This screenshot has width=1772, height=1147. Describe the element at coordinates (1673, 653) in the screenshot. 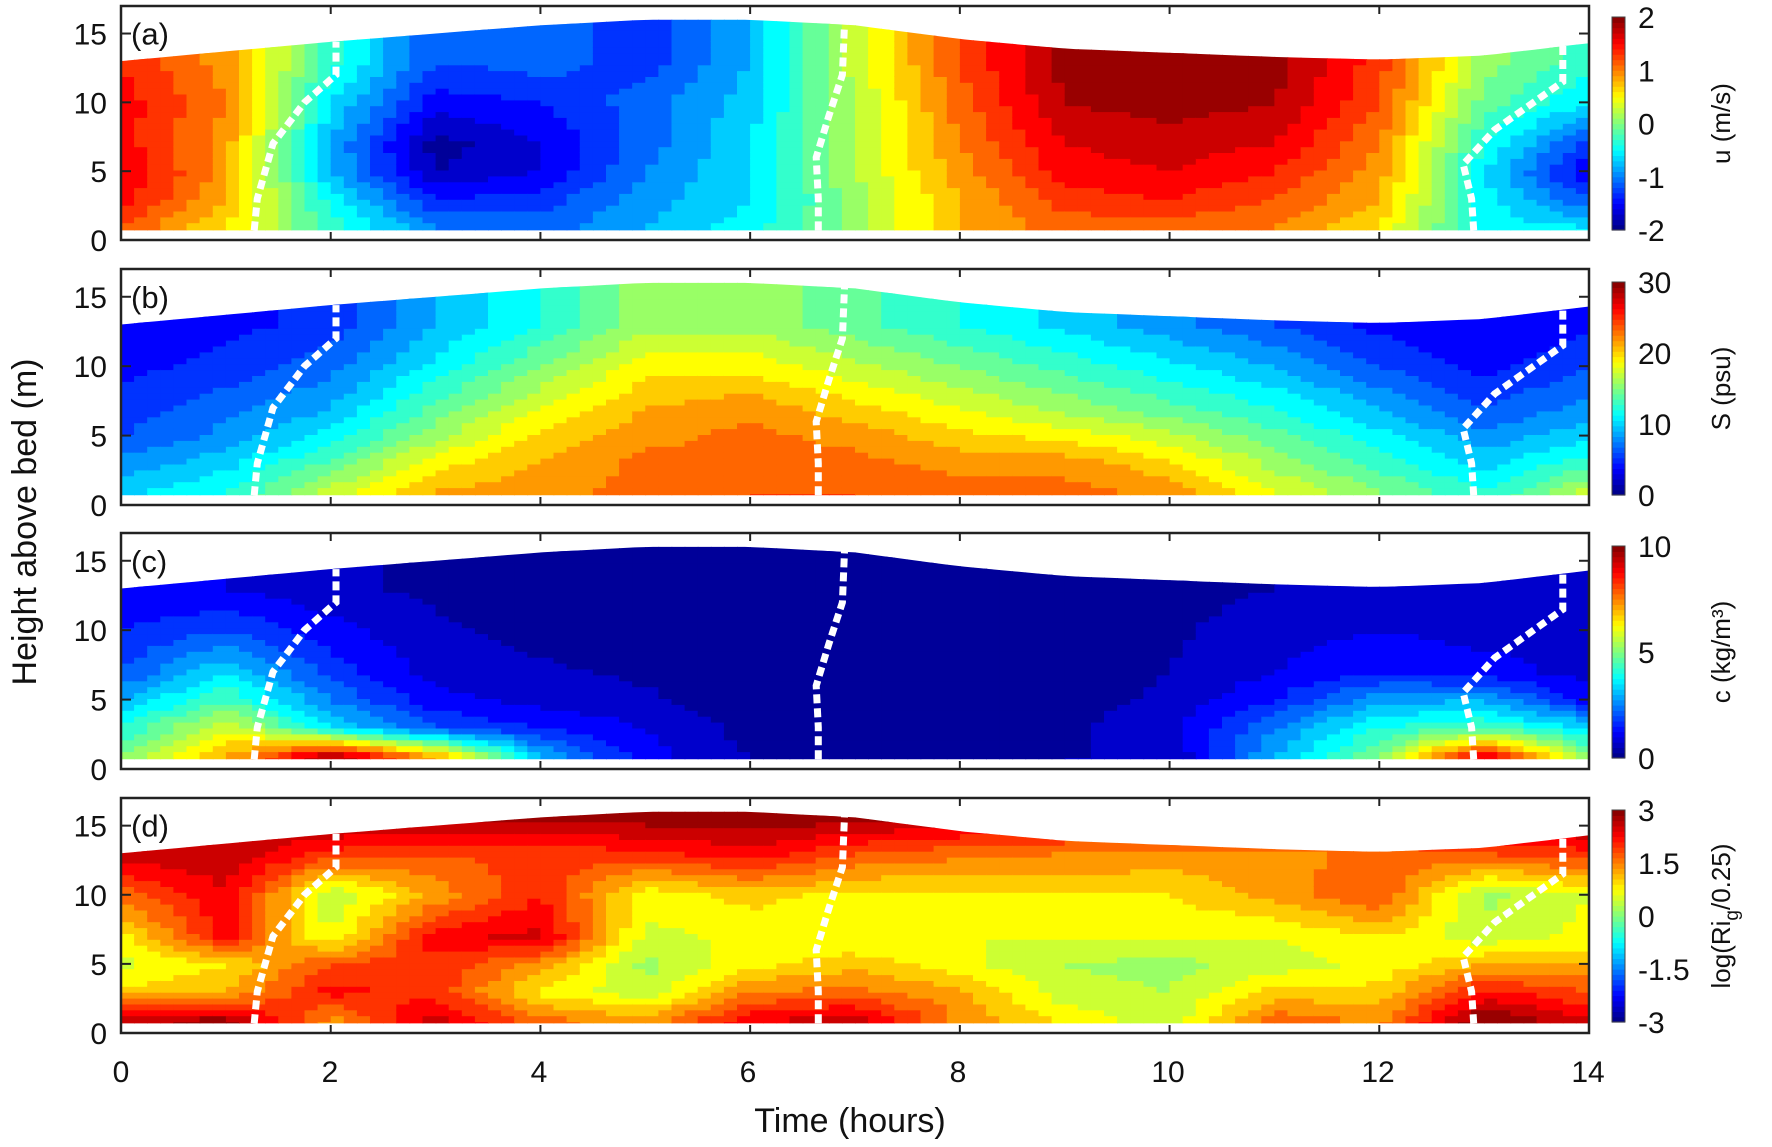

I see `colorbar-c: 10 5 0 c (kg/m³)` at that location.